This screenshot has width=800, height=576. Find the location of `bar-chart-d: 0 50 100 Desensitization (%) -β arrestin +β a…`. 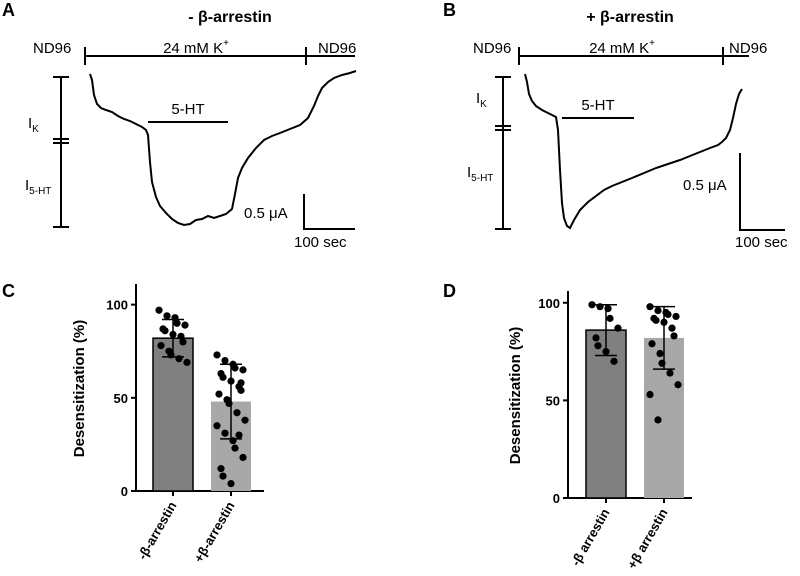

bar-chart-d: 0 50 100 Desensitization (%) -β arrestin +β a… is located at coordinates (599, 431).